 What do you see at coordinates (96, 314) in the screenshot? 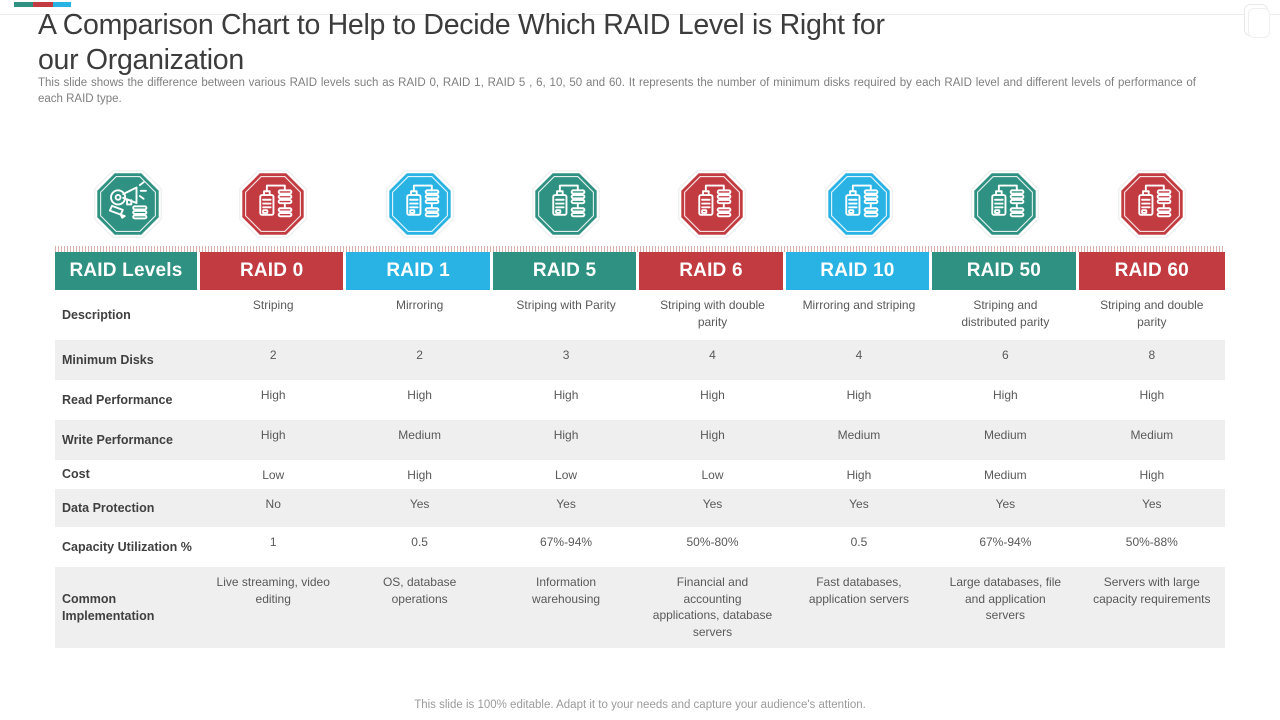
I see `row-label: Description` at bounding box center [96, 314].